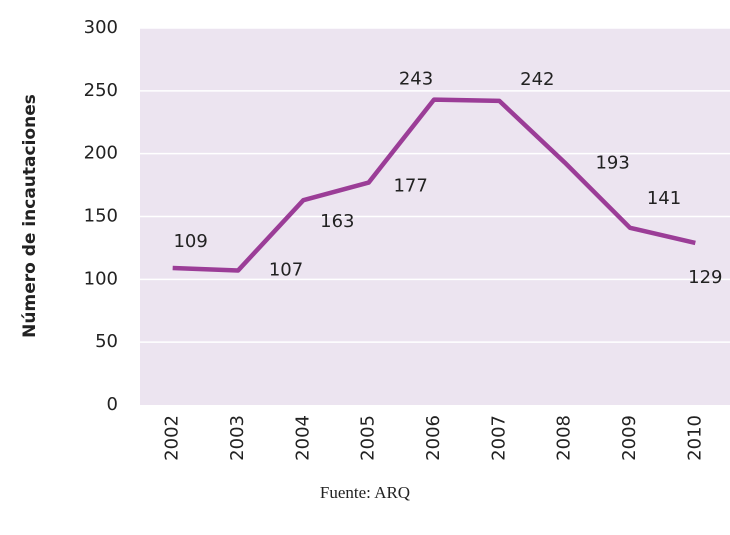 This screenshot has height=535, width=730. I want to click on y-tick-label: 100, so click(101, 278).